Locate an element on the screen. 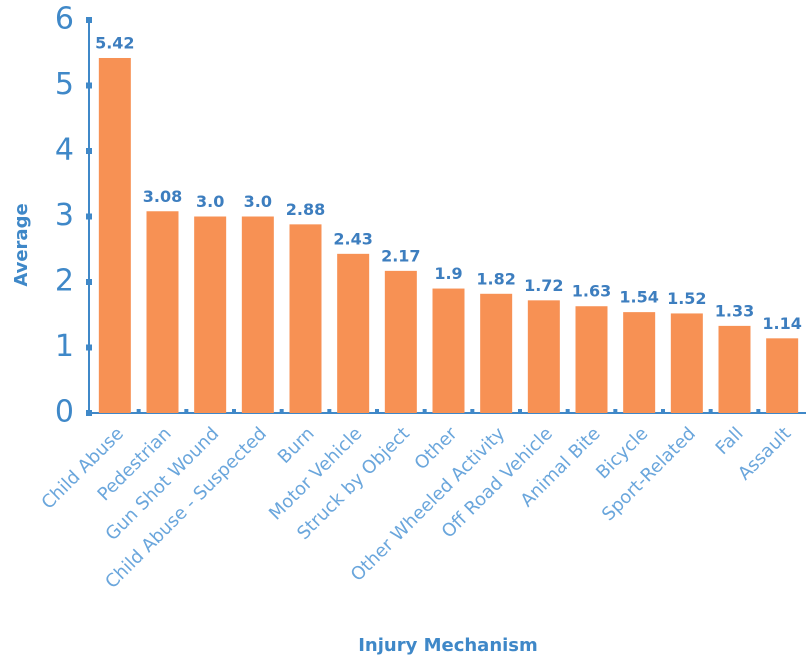  value-label: 2.43 is located at coordinates (352, 238).